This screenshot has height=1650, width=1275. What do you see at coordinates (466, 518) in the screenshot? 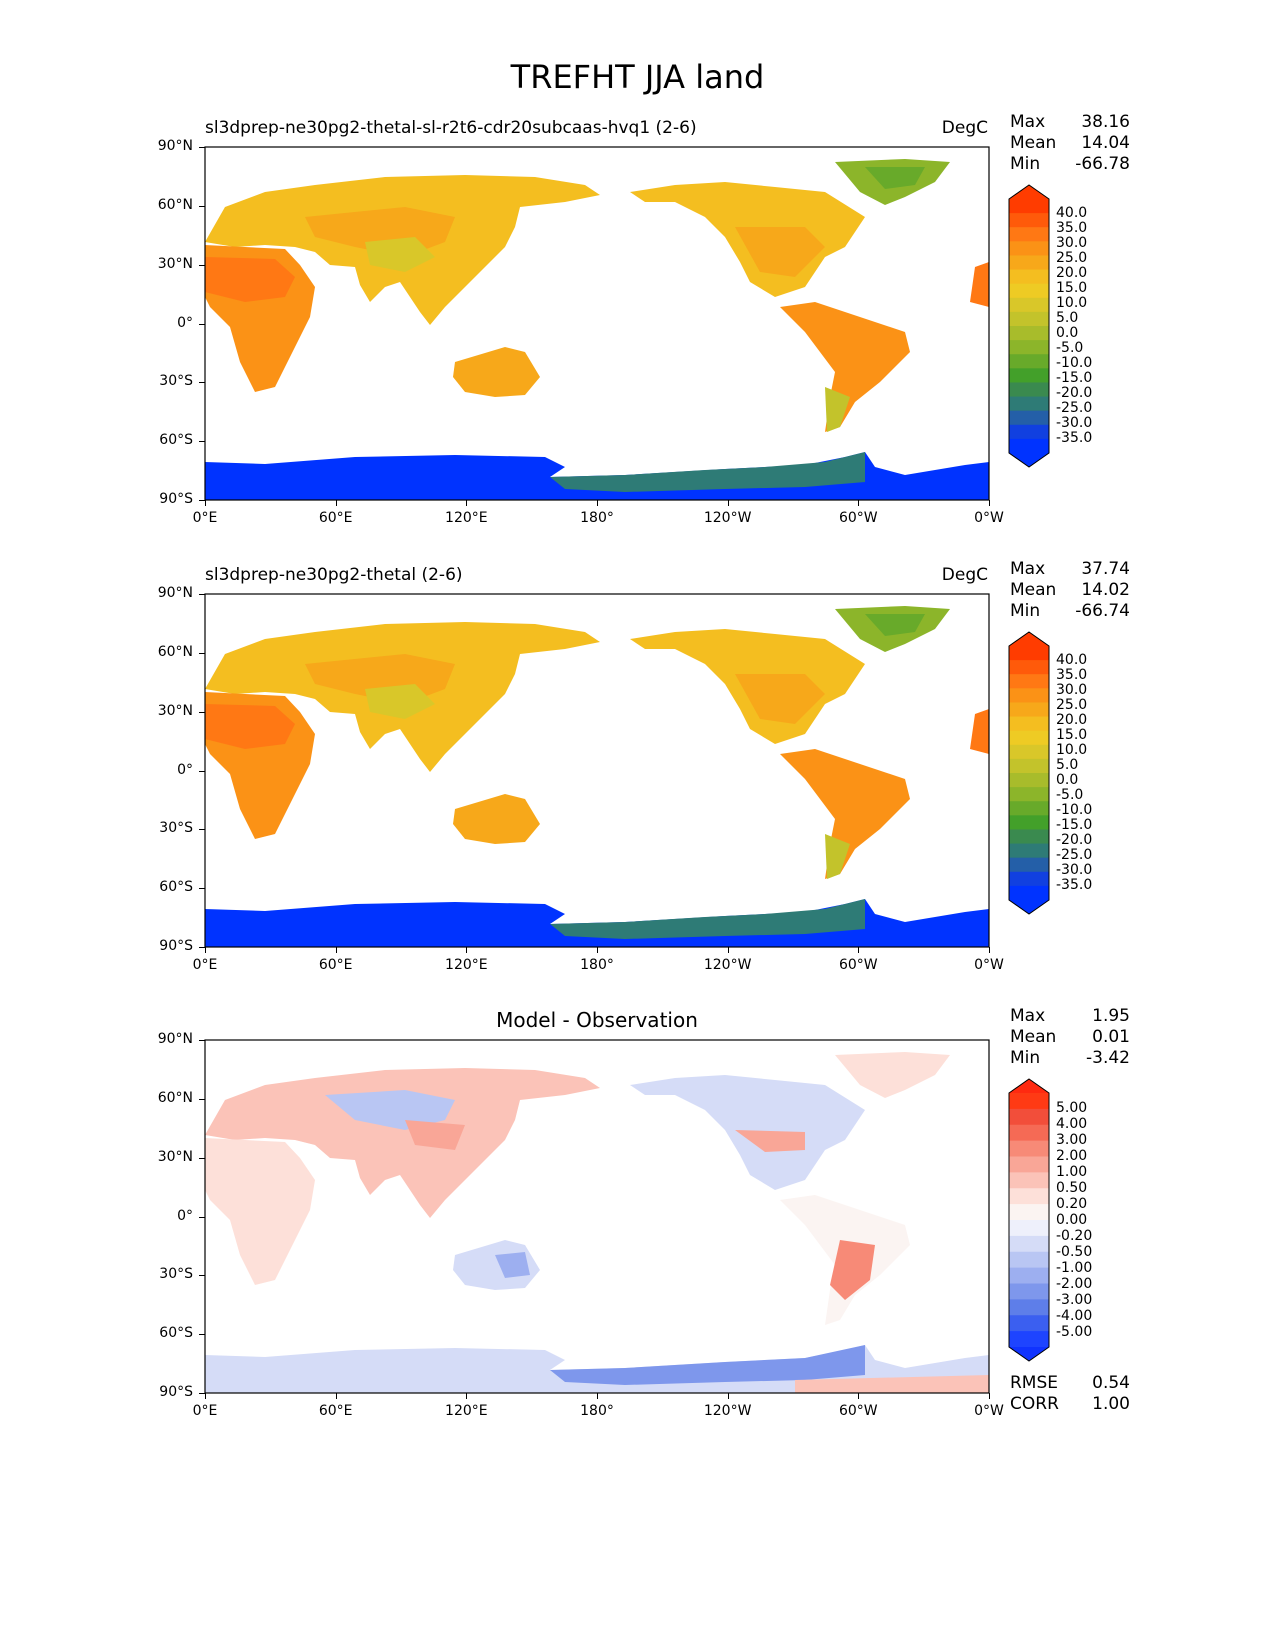
I see `lon-tick-label: 120°E` at bounding box center [466, 518].